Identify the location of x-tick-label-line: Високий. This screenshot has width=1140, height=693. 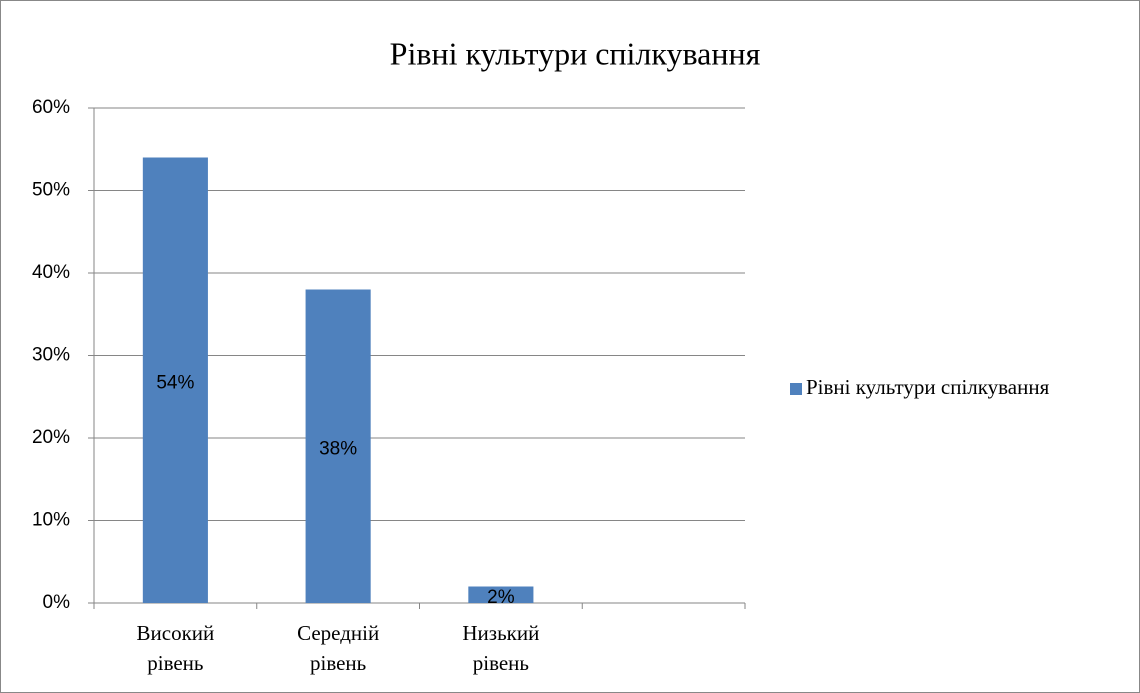
(176, 633).